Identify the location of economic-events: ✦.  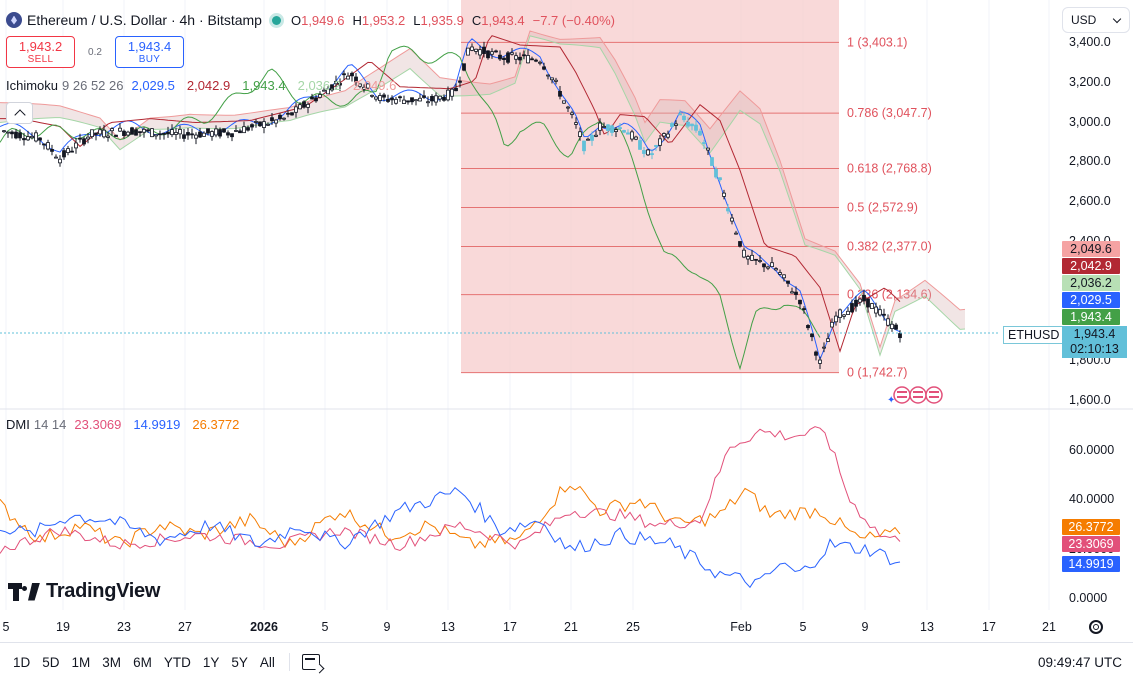
(915, 396).